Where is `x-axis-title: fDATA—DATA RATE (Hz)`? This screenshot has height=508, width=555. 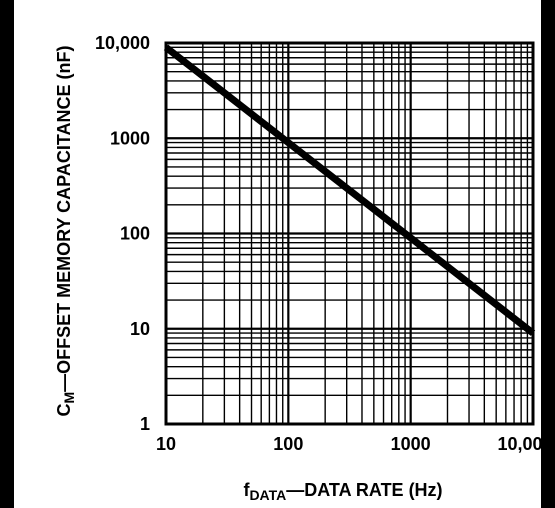 x-axis-title: fDATA—DATA RATE (Hz) is located at coordinates (342, 491).